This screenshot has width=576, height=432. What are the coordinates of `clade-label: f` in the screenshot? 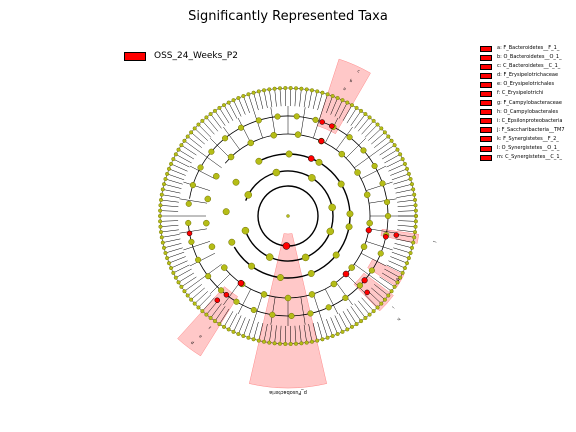 It's located at (210, 327).